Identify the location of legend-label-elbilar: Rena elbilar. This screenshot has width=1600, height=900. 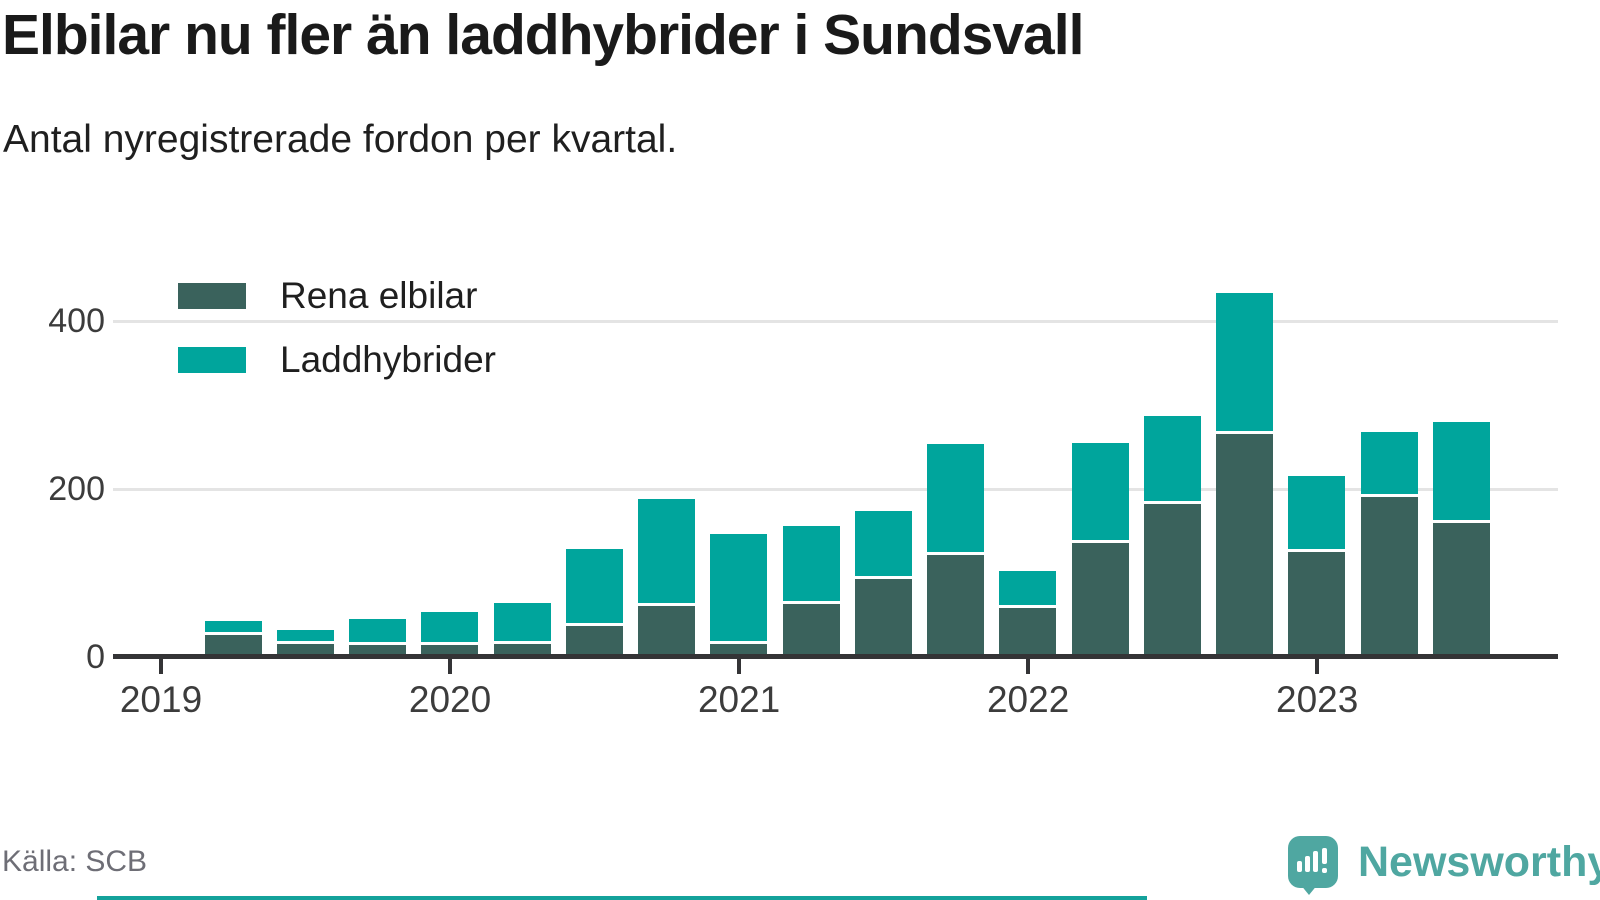
(379, 295).